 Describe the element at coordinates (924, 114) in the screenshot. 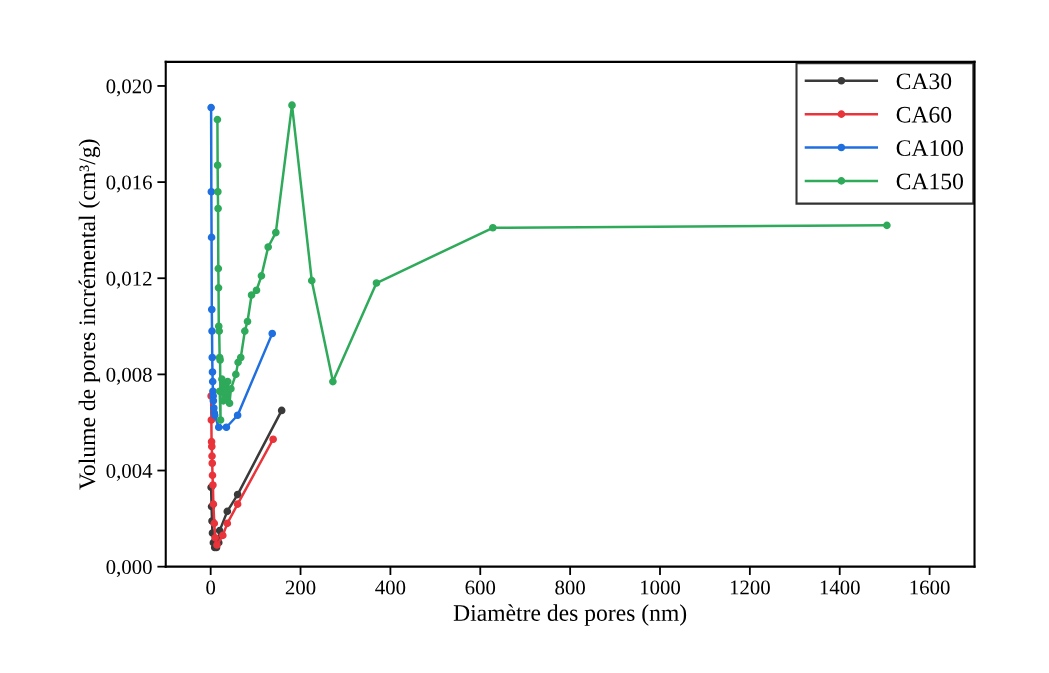

I see `legend-label: CA60` at that location.